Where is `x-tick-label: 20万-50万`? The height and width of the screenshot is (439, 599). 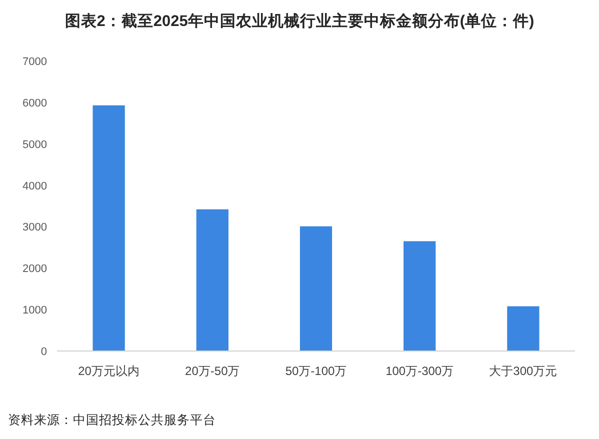 x-tick-label: 20万-50万 is located at coordinates (212, 371).